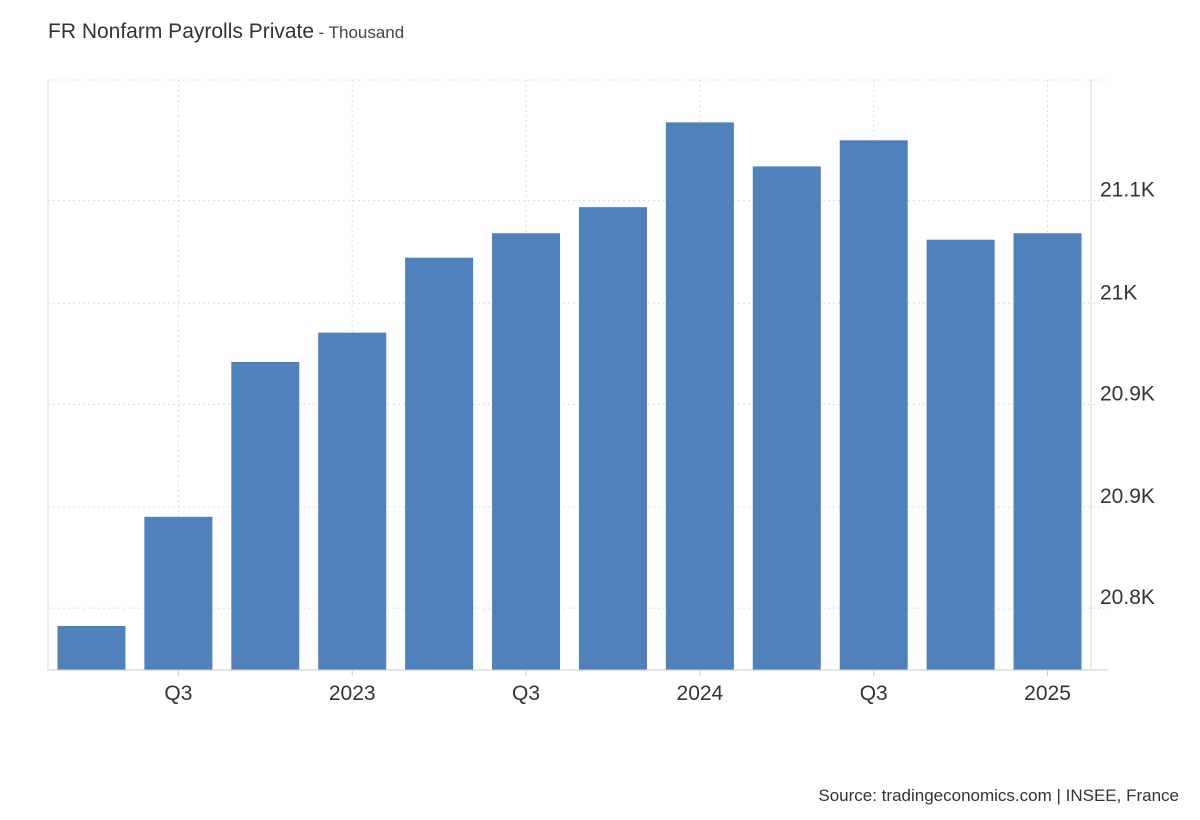 Image resolution: width=1200 pixels, height=820 pixels. Describe the element at coordinates (361, 32) in the screenshot. I see `chart-subtitle: - Thousand` at that location.